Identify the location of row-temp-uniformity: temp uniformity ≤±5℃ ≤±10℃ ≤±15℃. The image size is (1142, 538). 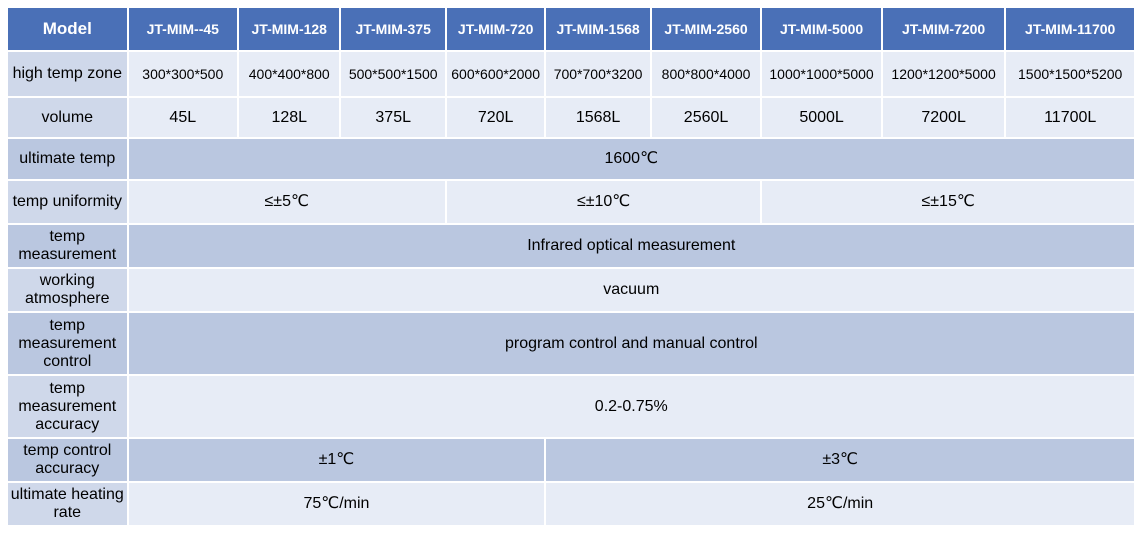
(571, 202).